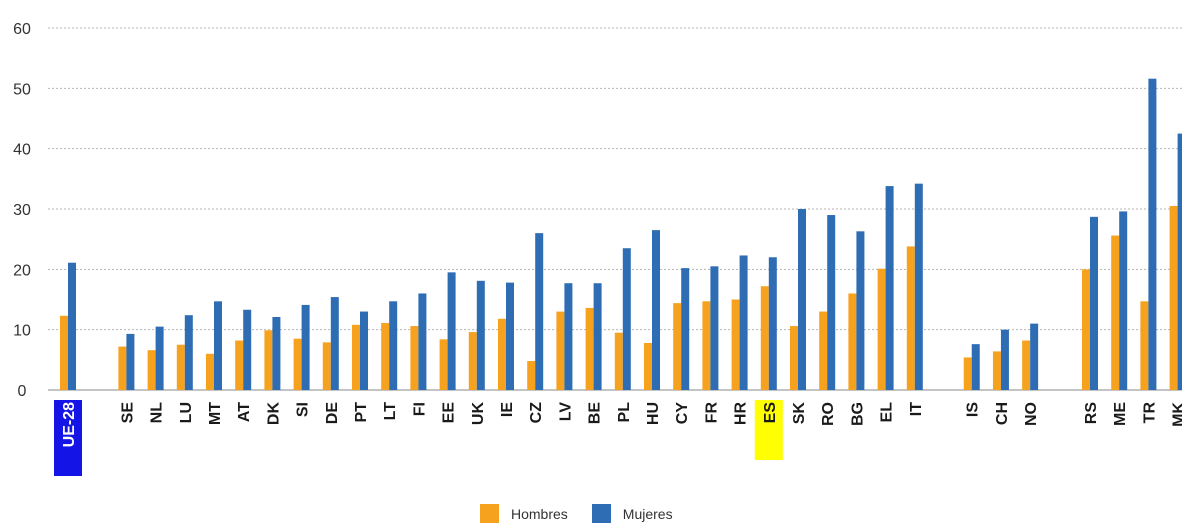  Describe the element at coordinates (996, 370) in the screenshot. I see `bar-hombres-ch` at that location.